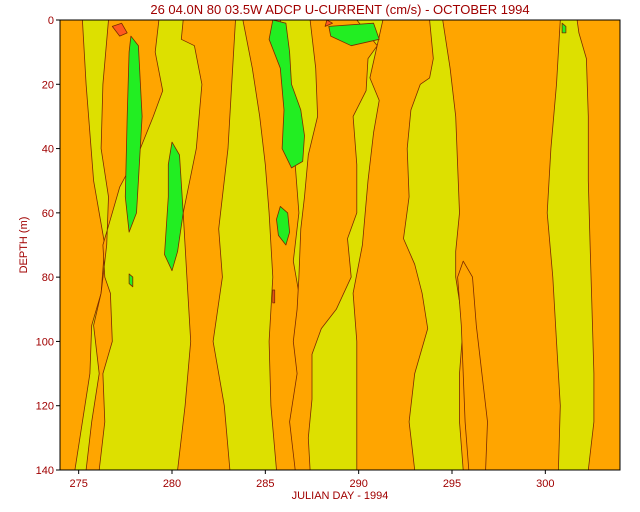 This screenshot has width=640, height=512. Describe the element at coordinates (78, 484) in the screenshot. I see `x-tick-label: 275` at that location.